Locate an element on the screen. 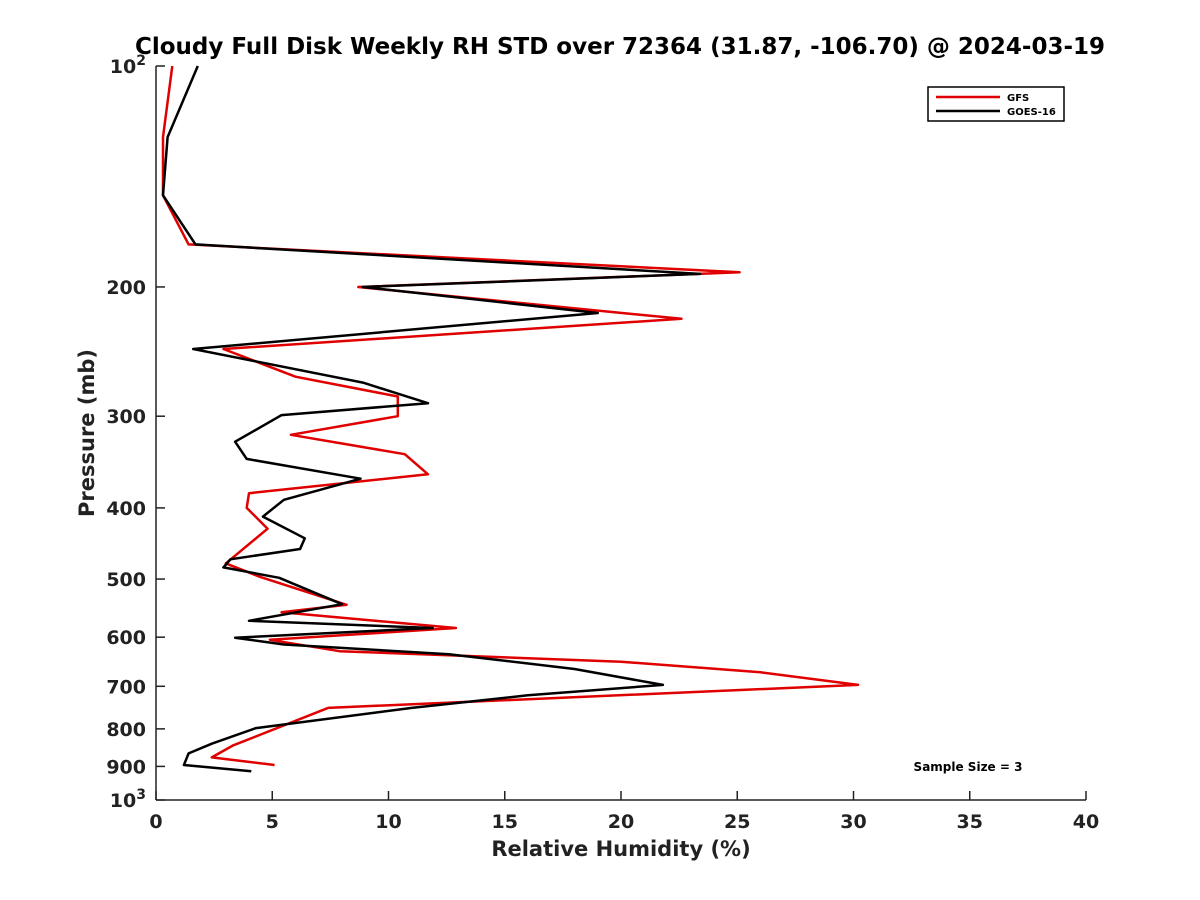 This screenshot has width=1200, height=900. legend: GFS GOES-16 is located at coordinates (996, 104).